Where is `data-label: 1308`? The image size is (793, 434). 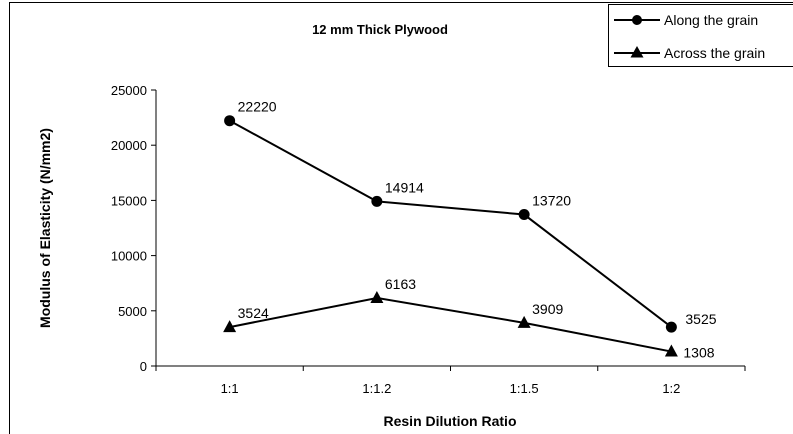
data-label: 1308 is located at coordinates (698, 353).